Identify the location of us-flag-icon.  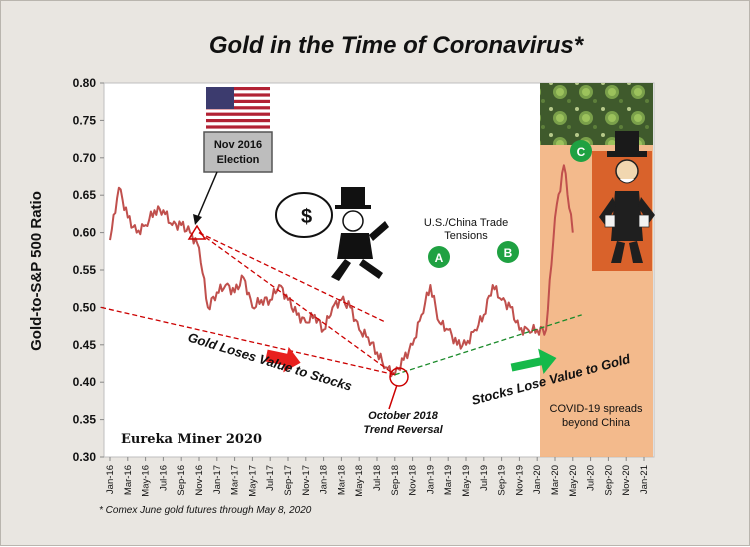
(238, 108).